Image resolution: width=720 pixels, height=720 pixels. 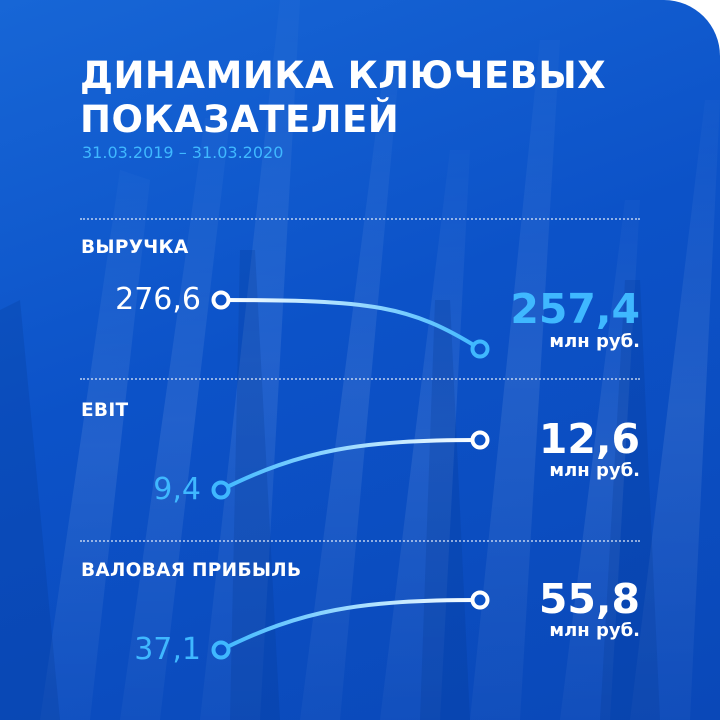 What do you see at coordinates (183, 152) in the screenshot?
I see `period-label: 31.03.2019 – 31.03.2020` at bounding box center [183, 152].